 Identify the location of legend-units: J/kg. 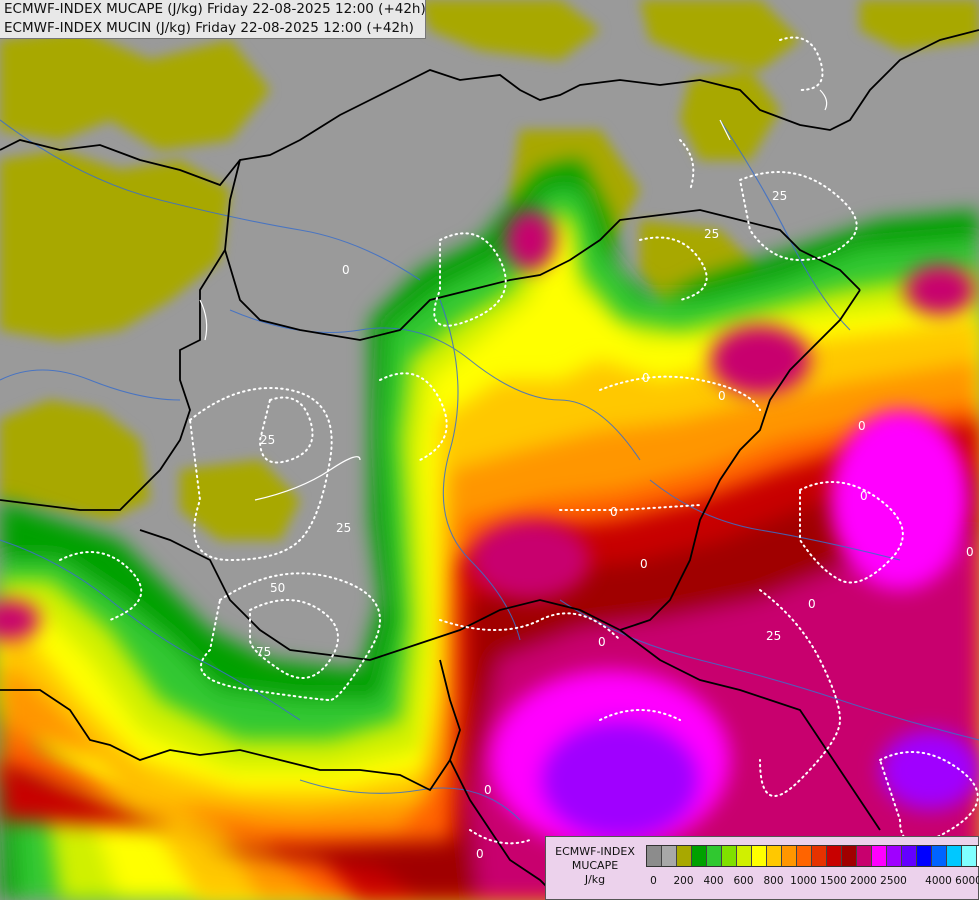
(595, 879).